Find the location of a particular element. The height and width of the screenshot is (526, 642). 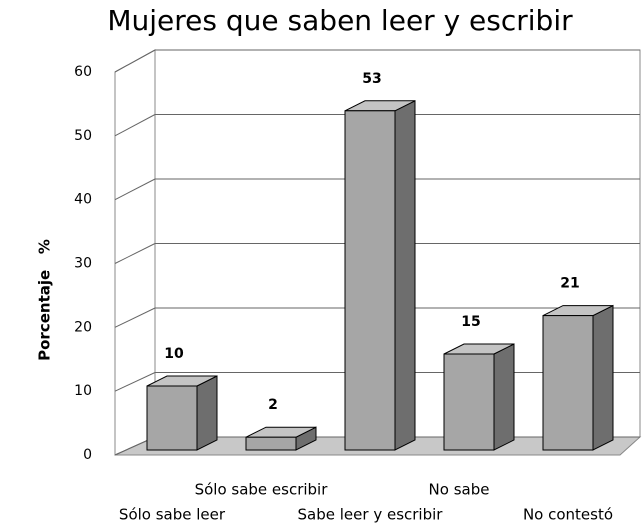

x-tick-label: No sabe is located at coordinates (459, 490).